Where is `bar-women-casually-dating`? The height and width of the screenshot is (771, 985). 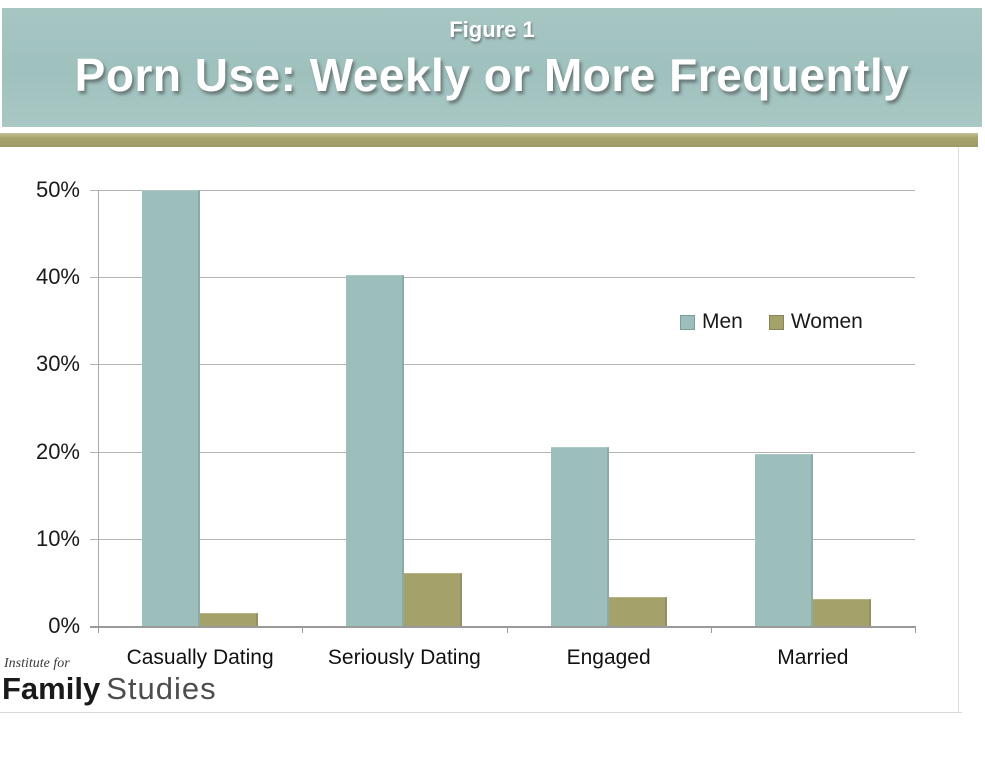 bar-women-casually-dating is located at coordinates (229, 619).